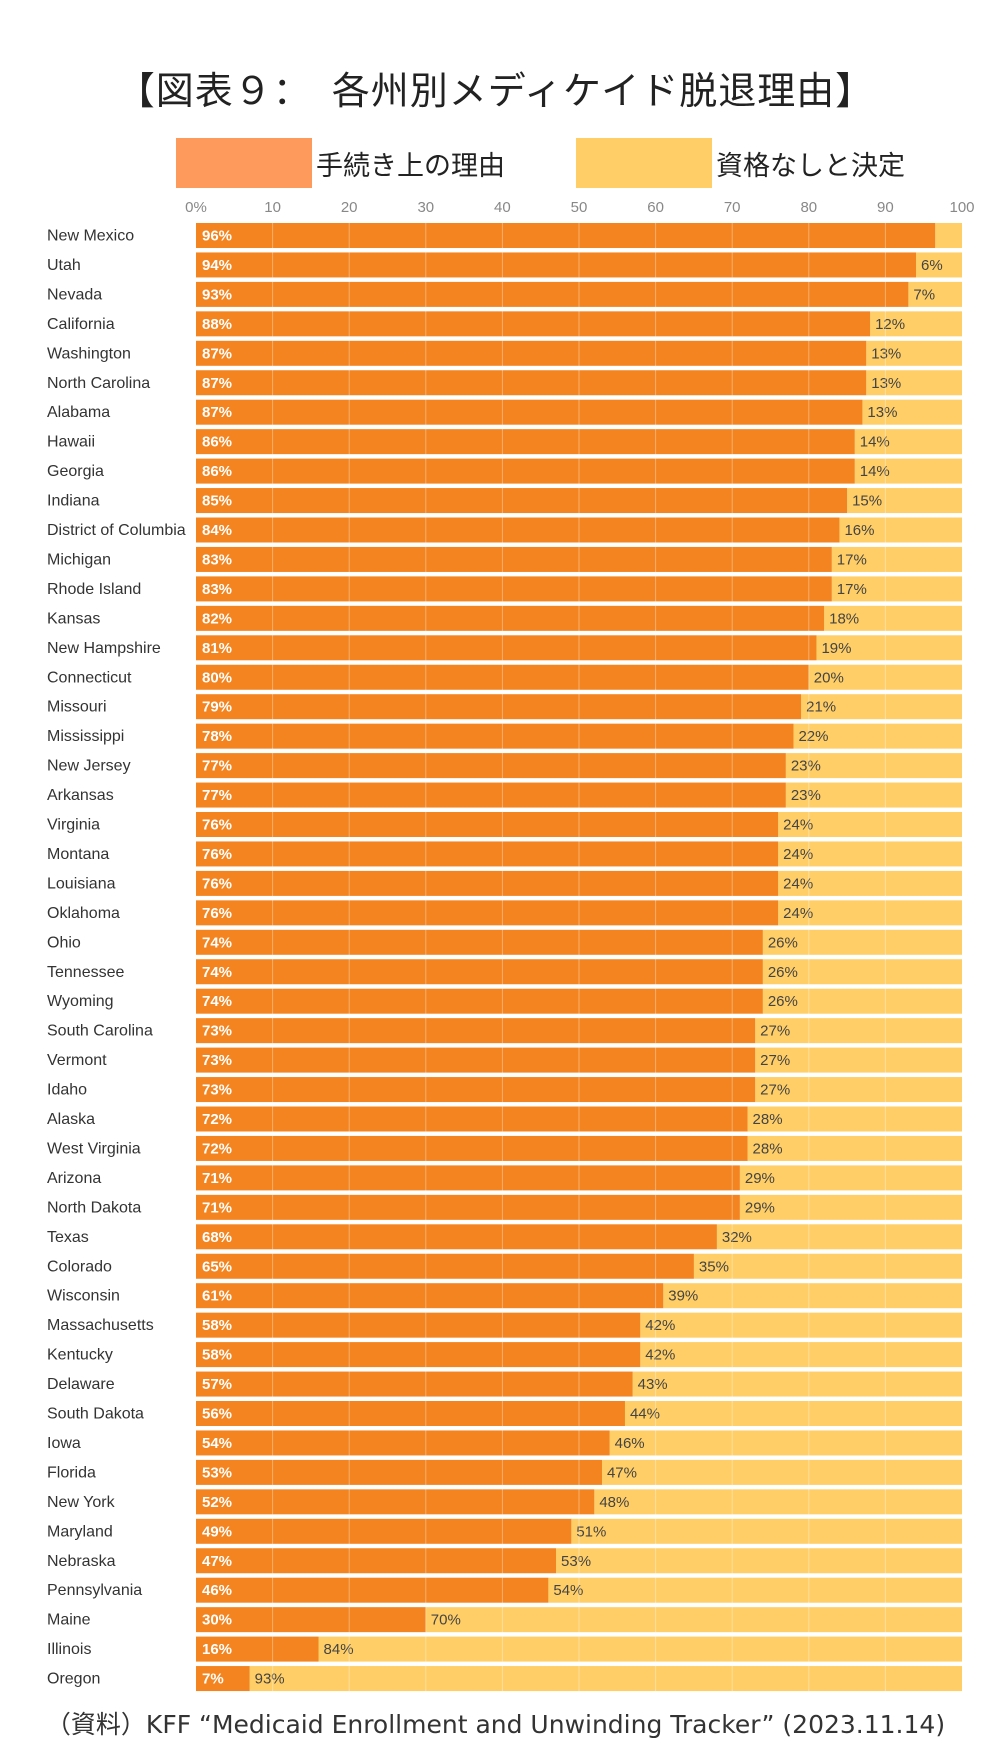 Image resolution: width=991 pixels, height=1758 pixels. Describe the element at coordinates (932, 265) in the screenshot. I see `ineligible-value-label: 6%` at that location.